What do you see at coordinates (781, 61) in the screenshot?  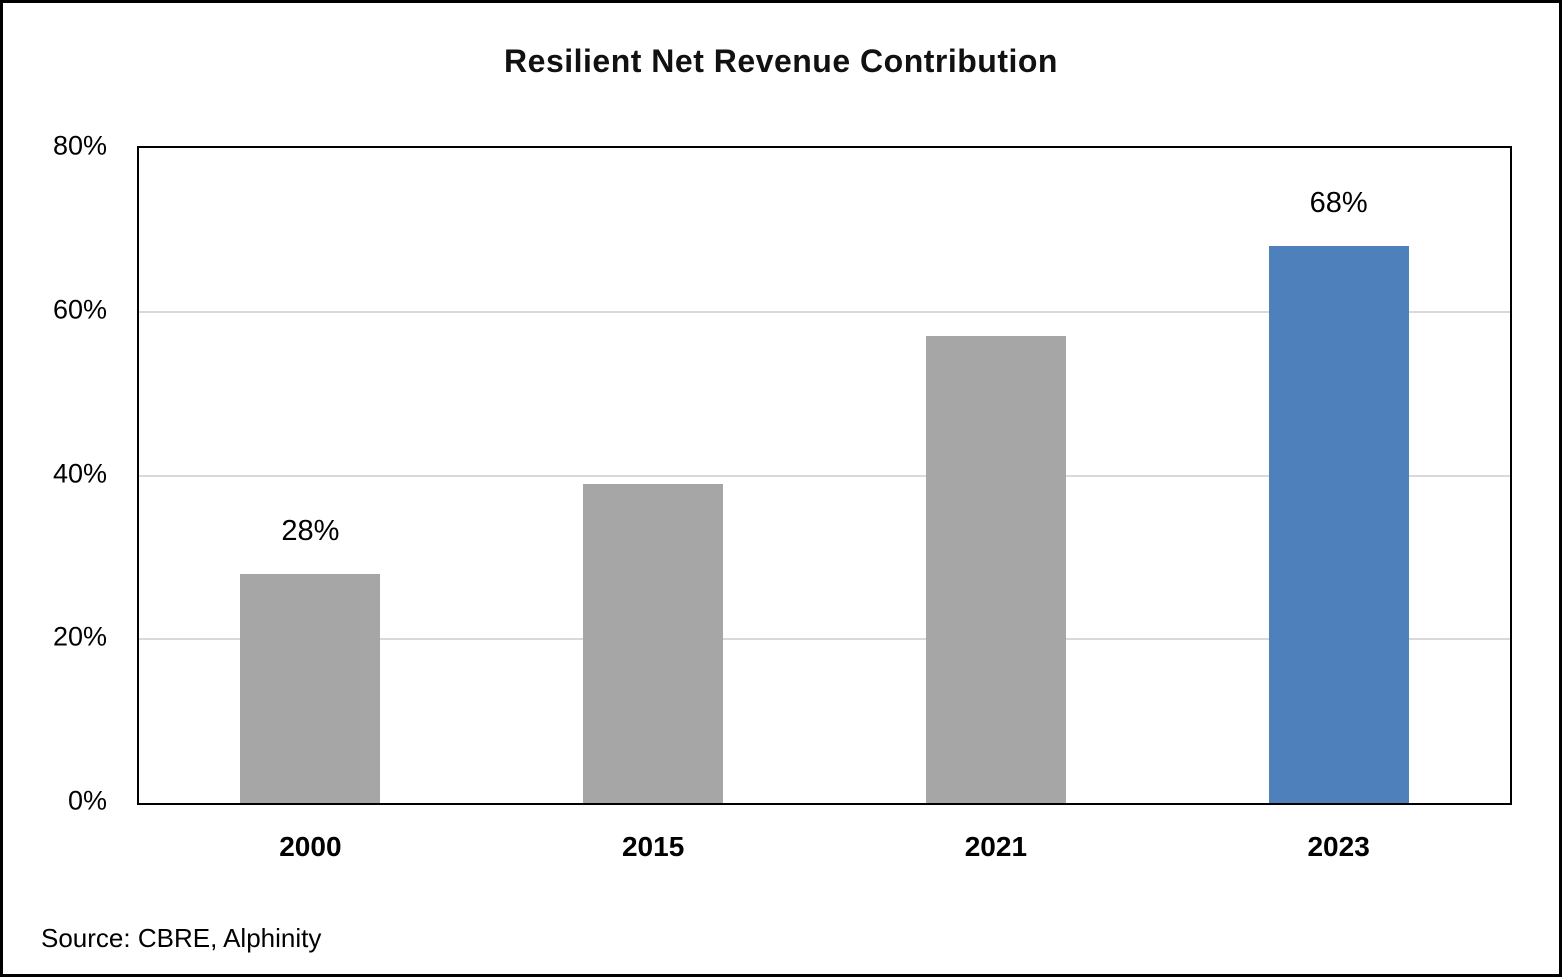 I see `chart-title: Resilient Net Revenue Contribution` at bounding box center [781, 61].